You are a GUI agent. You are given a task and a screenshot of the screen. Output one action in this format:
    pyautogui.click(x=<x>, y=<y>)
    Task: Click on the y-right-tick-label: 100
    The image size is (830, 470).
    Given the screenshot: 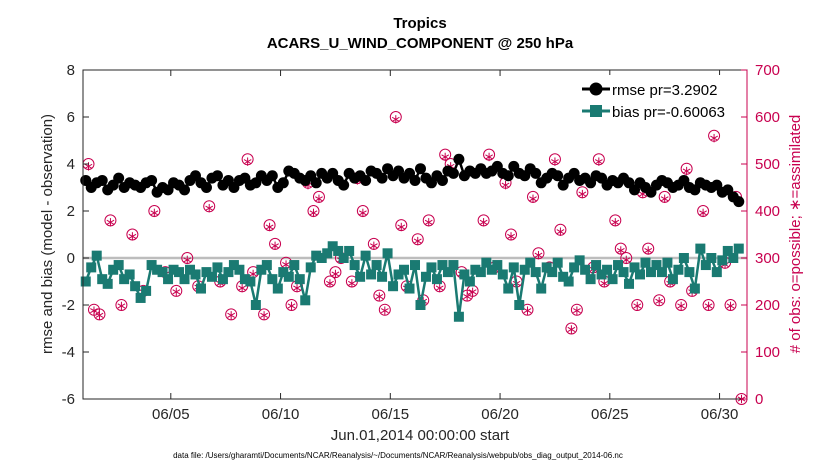 What is the action you would take?
    pyautogui.click(x=767, y=352)
    